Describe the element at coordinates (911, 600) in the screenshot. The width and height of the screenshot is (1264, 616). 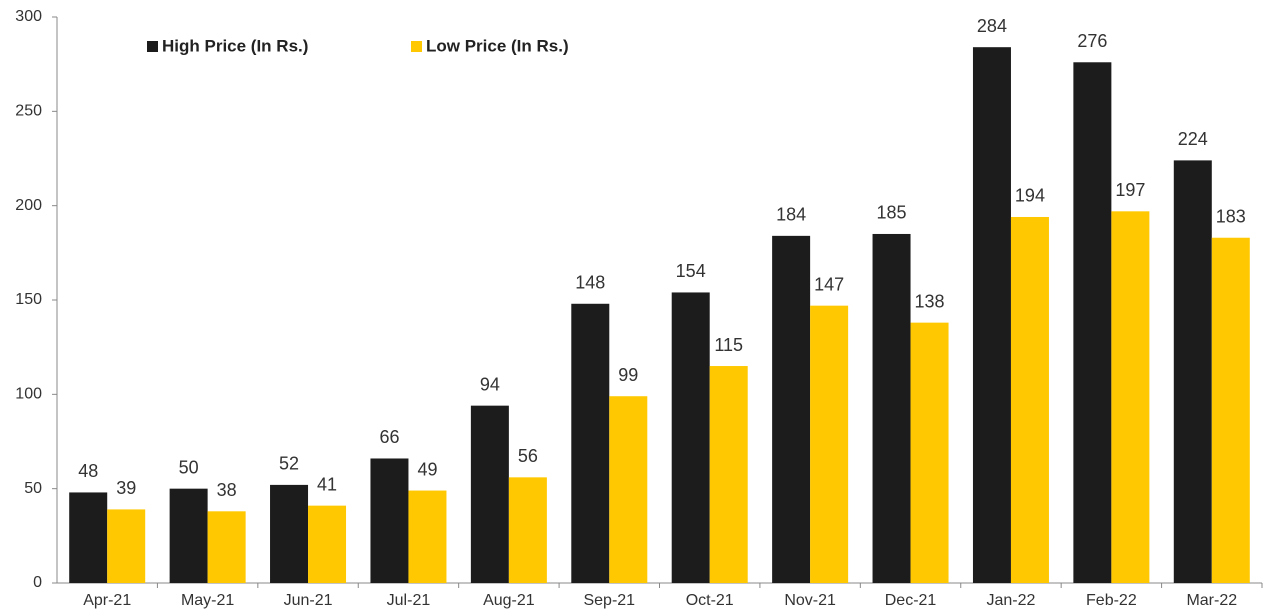
I see `x-tick-label: Dec-21` at that location.